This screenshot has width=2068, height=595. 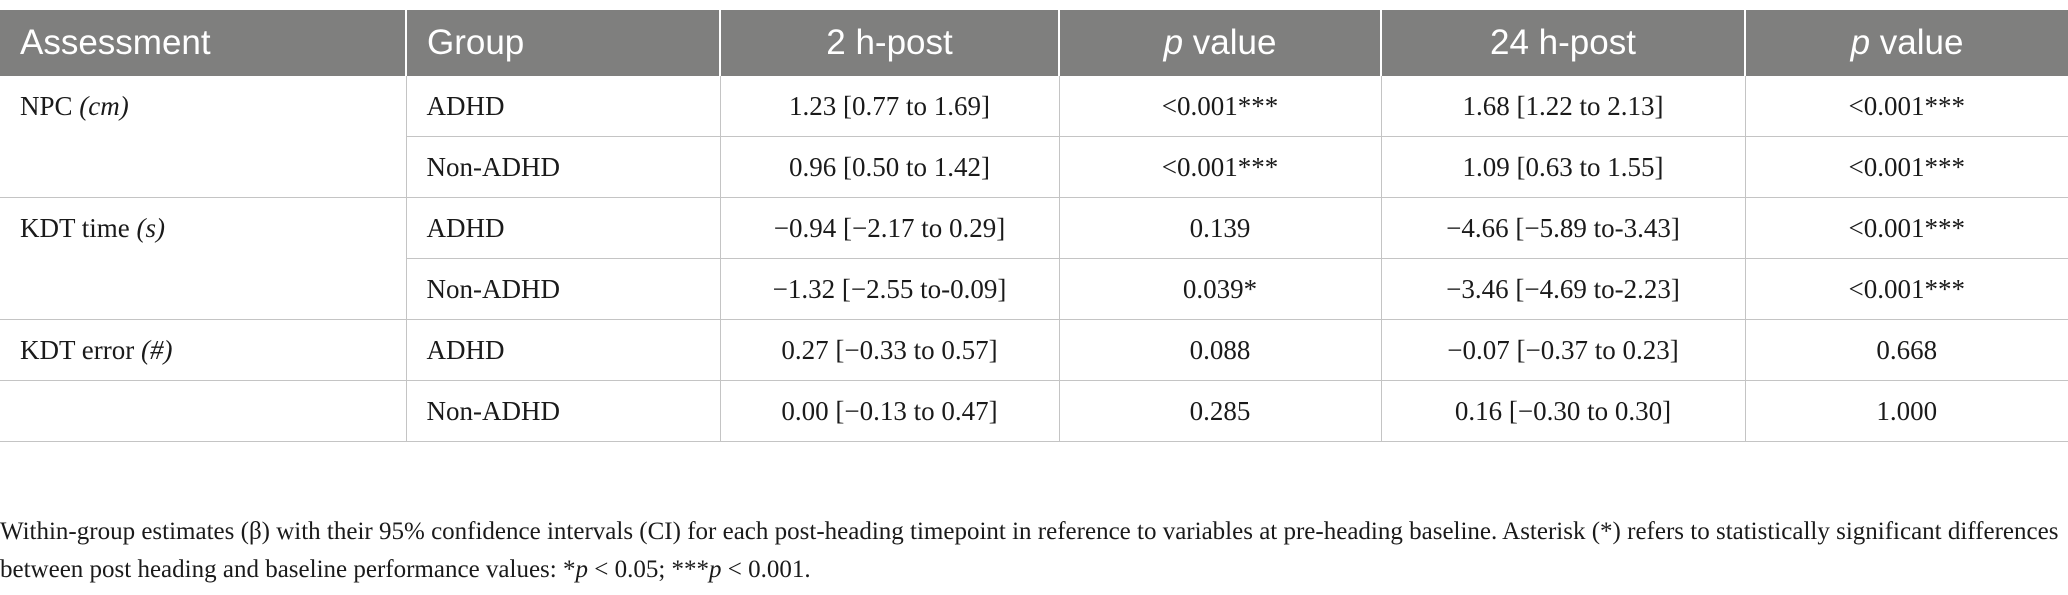 What do you see at coordinates (889, 350) in the screenshot?
I see `estimate-2h-cell: 0.27 [−0.33 to 0.57]` at bounding box center [889, 350].